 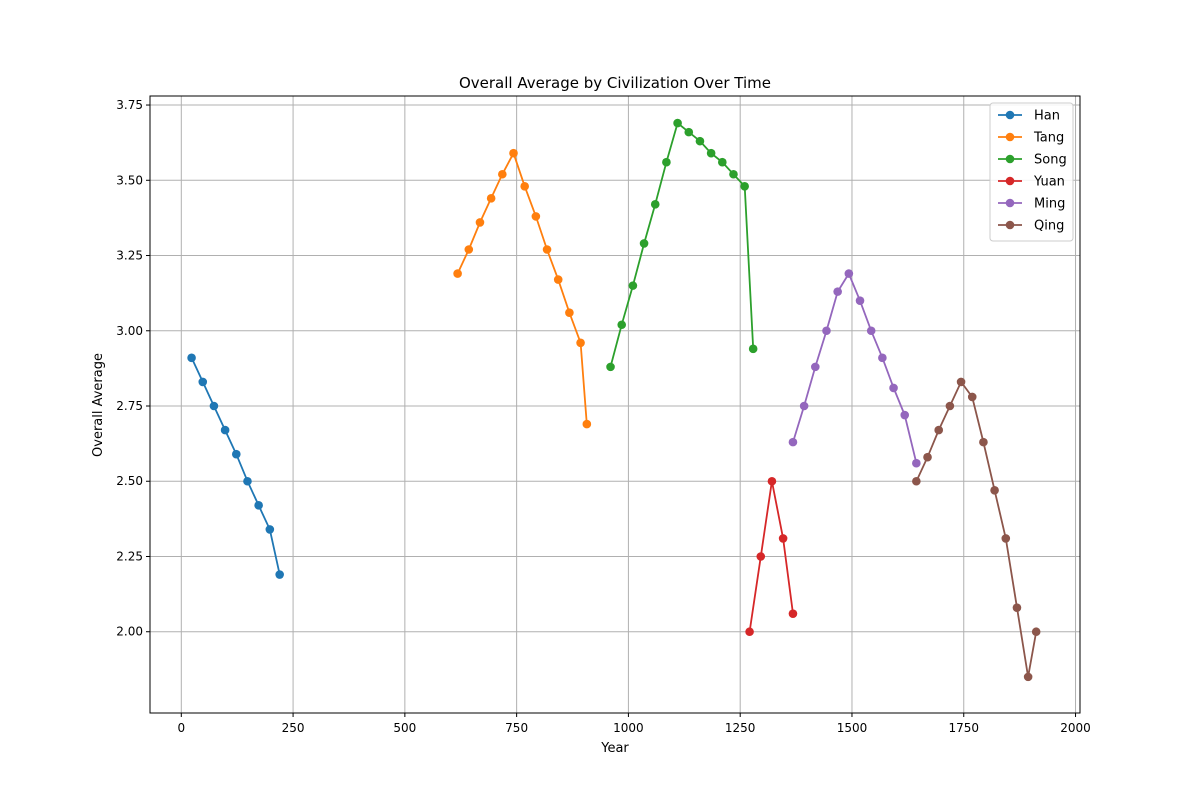 What do you see at coordinates (740, 728) in the screenshot?
I see `x-tick-label: 1250` at bounding box center [740, 728].